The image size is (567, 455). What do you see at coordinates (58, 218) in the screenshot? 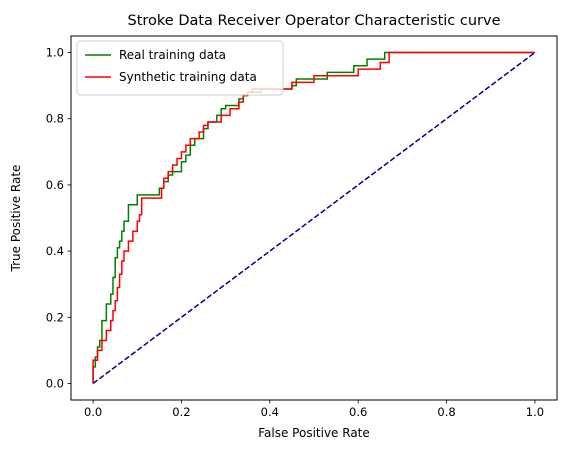
I see `y-axis: 0.0 0.2 0.4 0.6 0.8 1.0` at bounding box center [58, 218].